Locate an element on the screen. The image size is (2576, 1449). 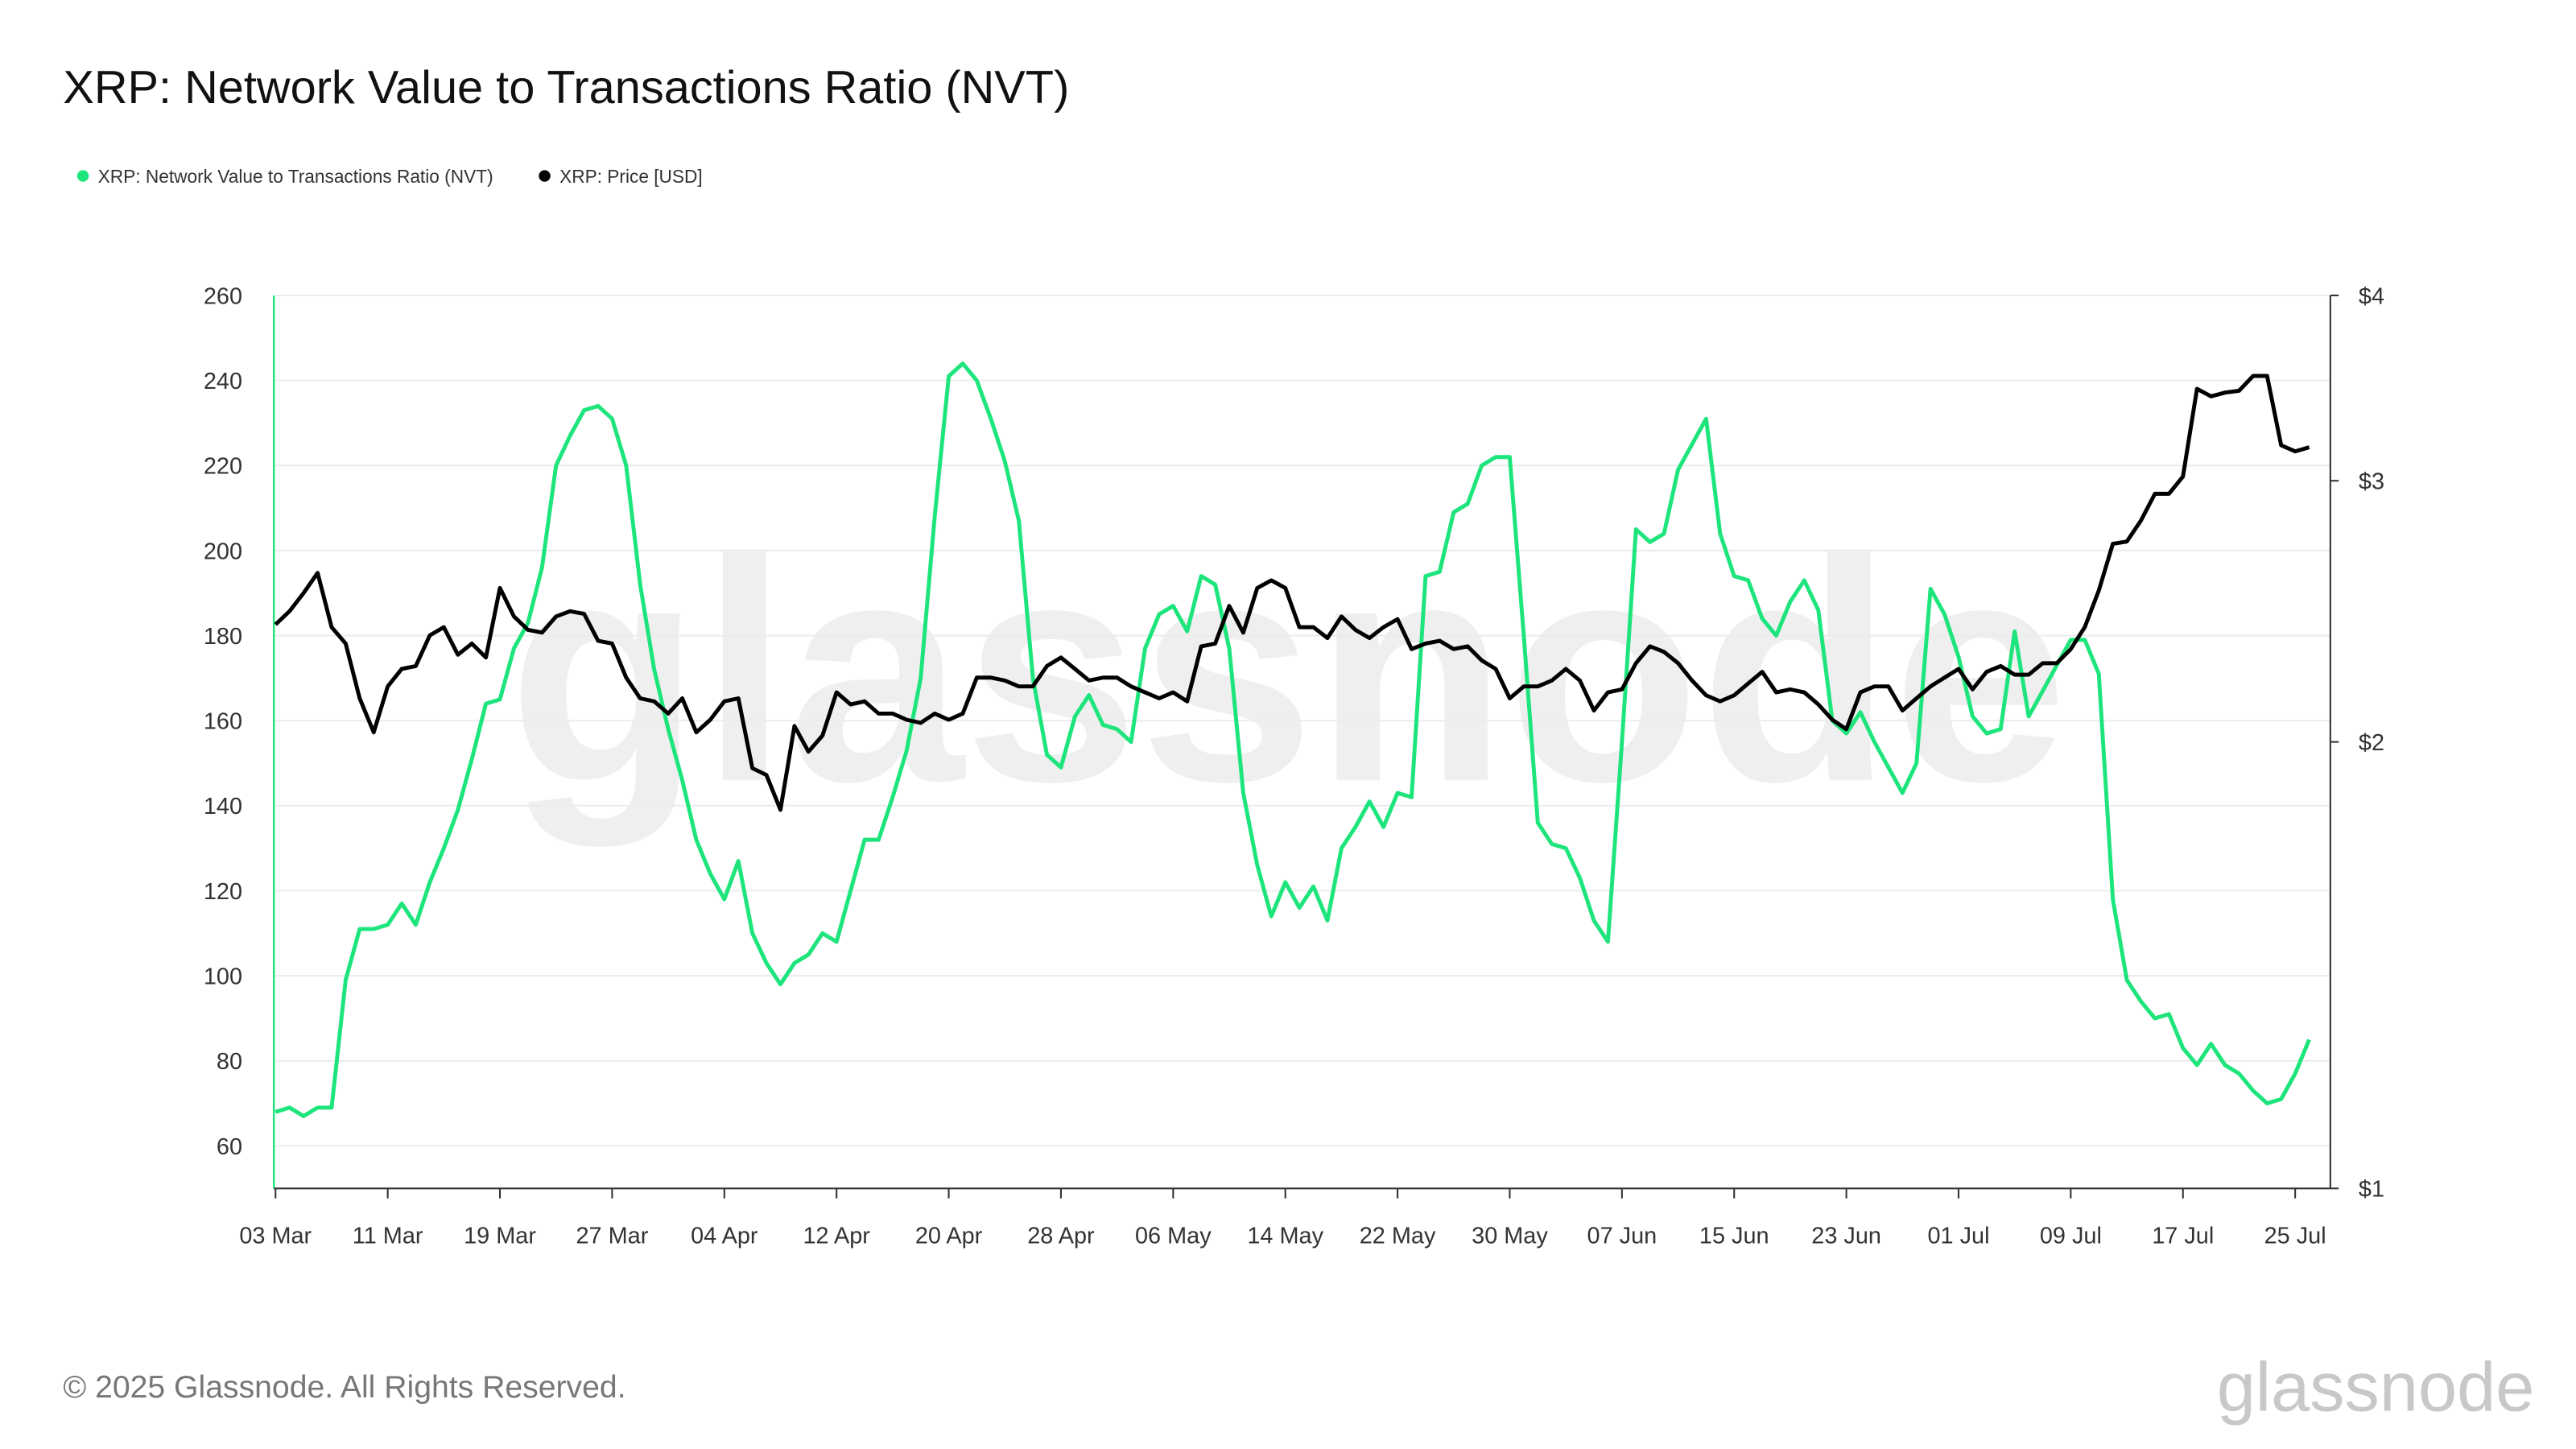
y-tick-label: 60 is located at coordinates (229, 1147).